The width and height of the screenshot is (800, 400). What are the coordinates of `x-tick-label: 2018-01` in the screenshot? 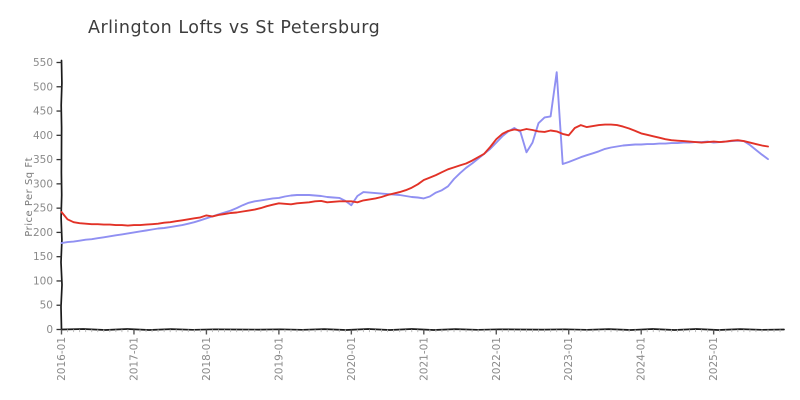 It's located at (207, 359).